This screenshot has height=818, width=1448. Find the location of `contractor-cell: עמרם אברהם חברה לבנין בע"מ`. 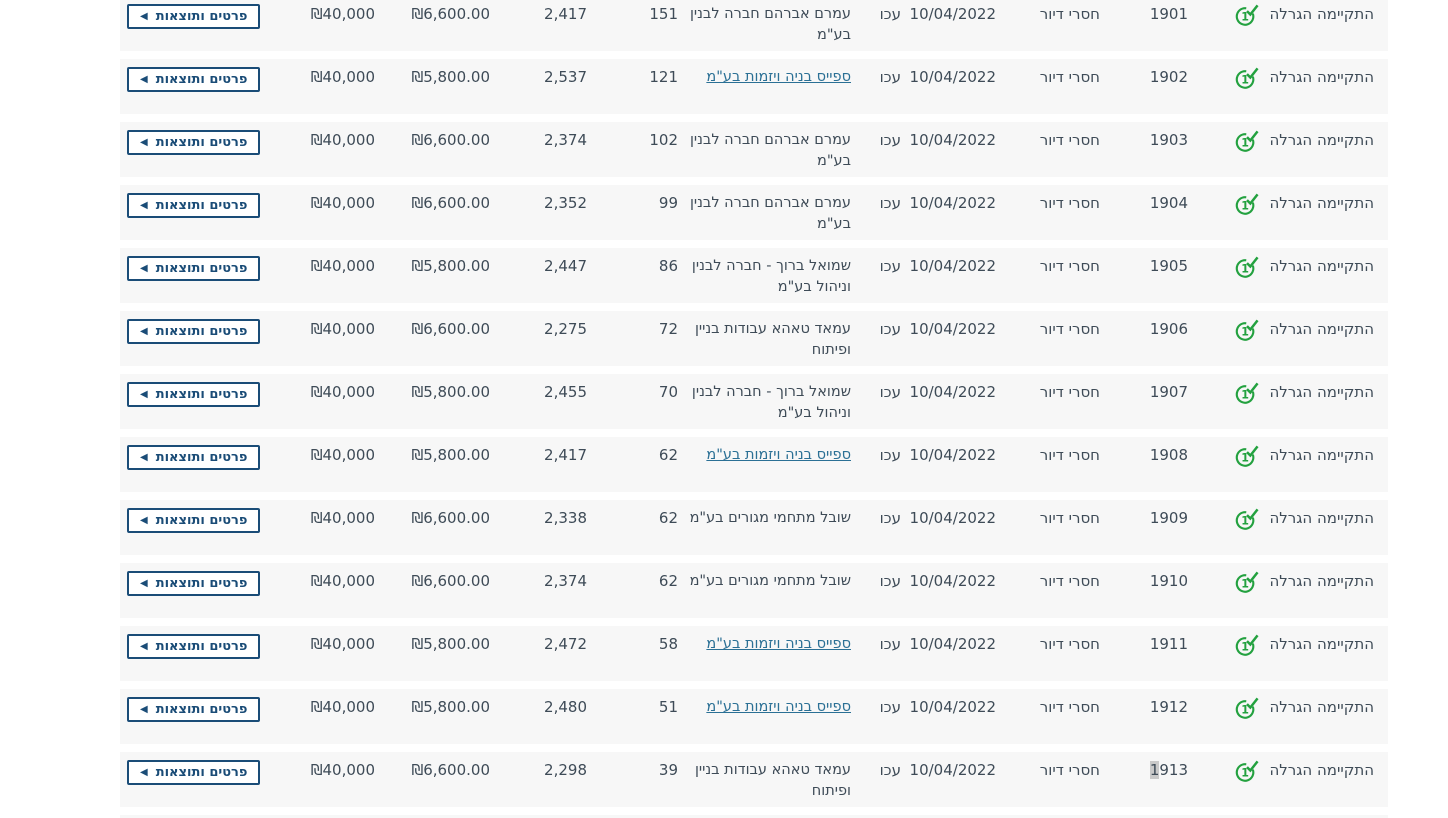

contractor-cell: עמרם אברהם חברה לבנין בע"מ is located at coordinates (764, 151).